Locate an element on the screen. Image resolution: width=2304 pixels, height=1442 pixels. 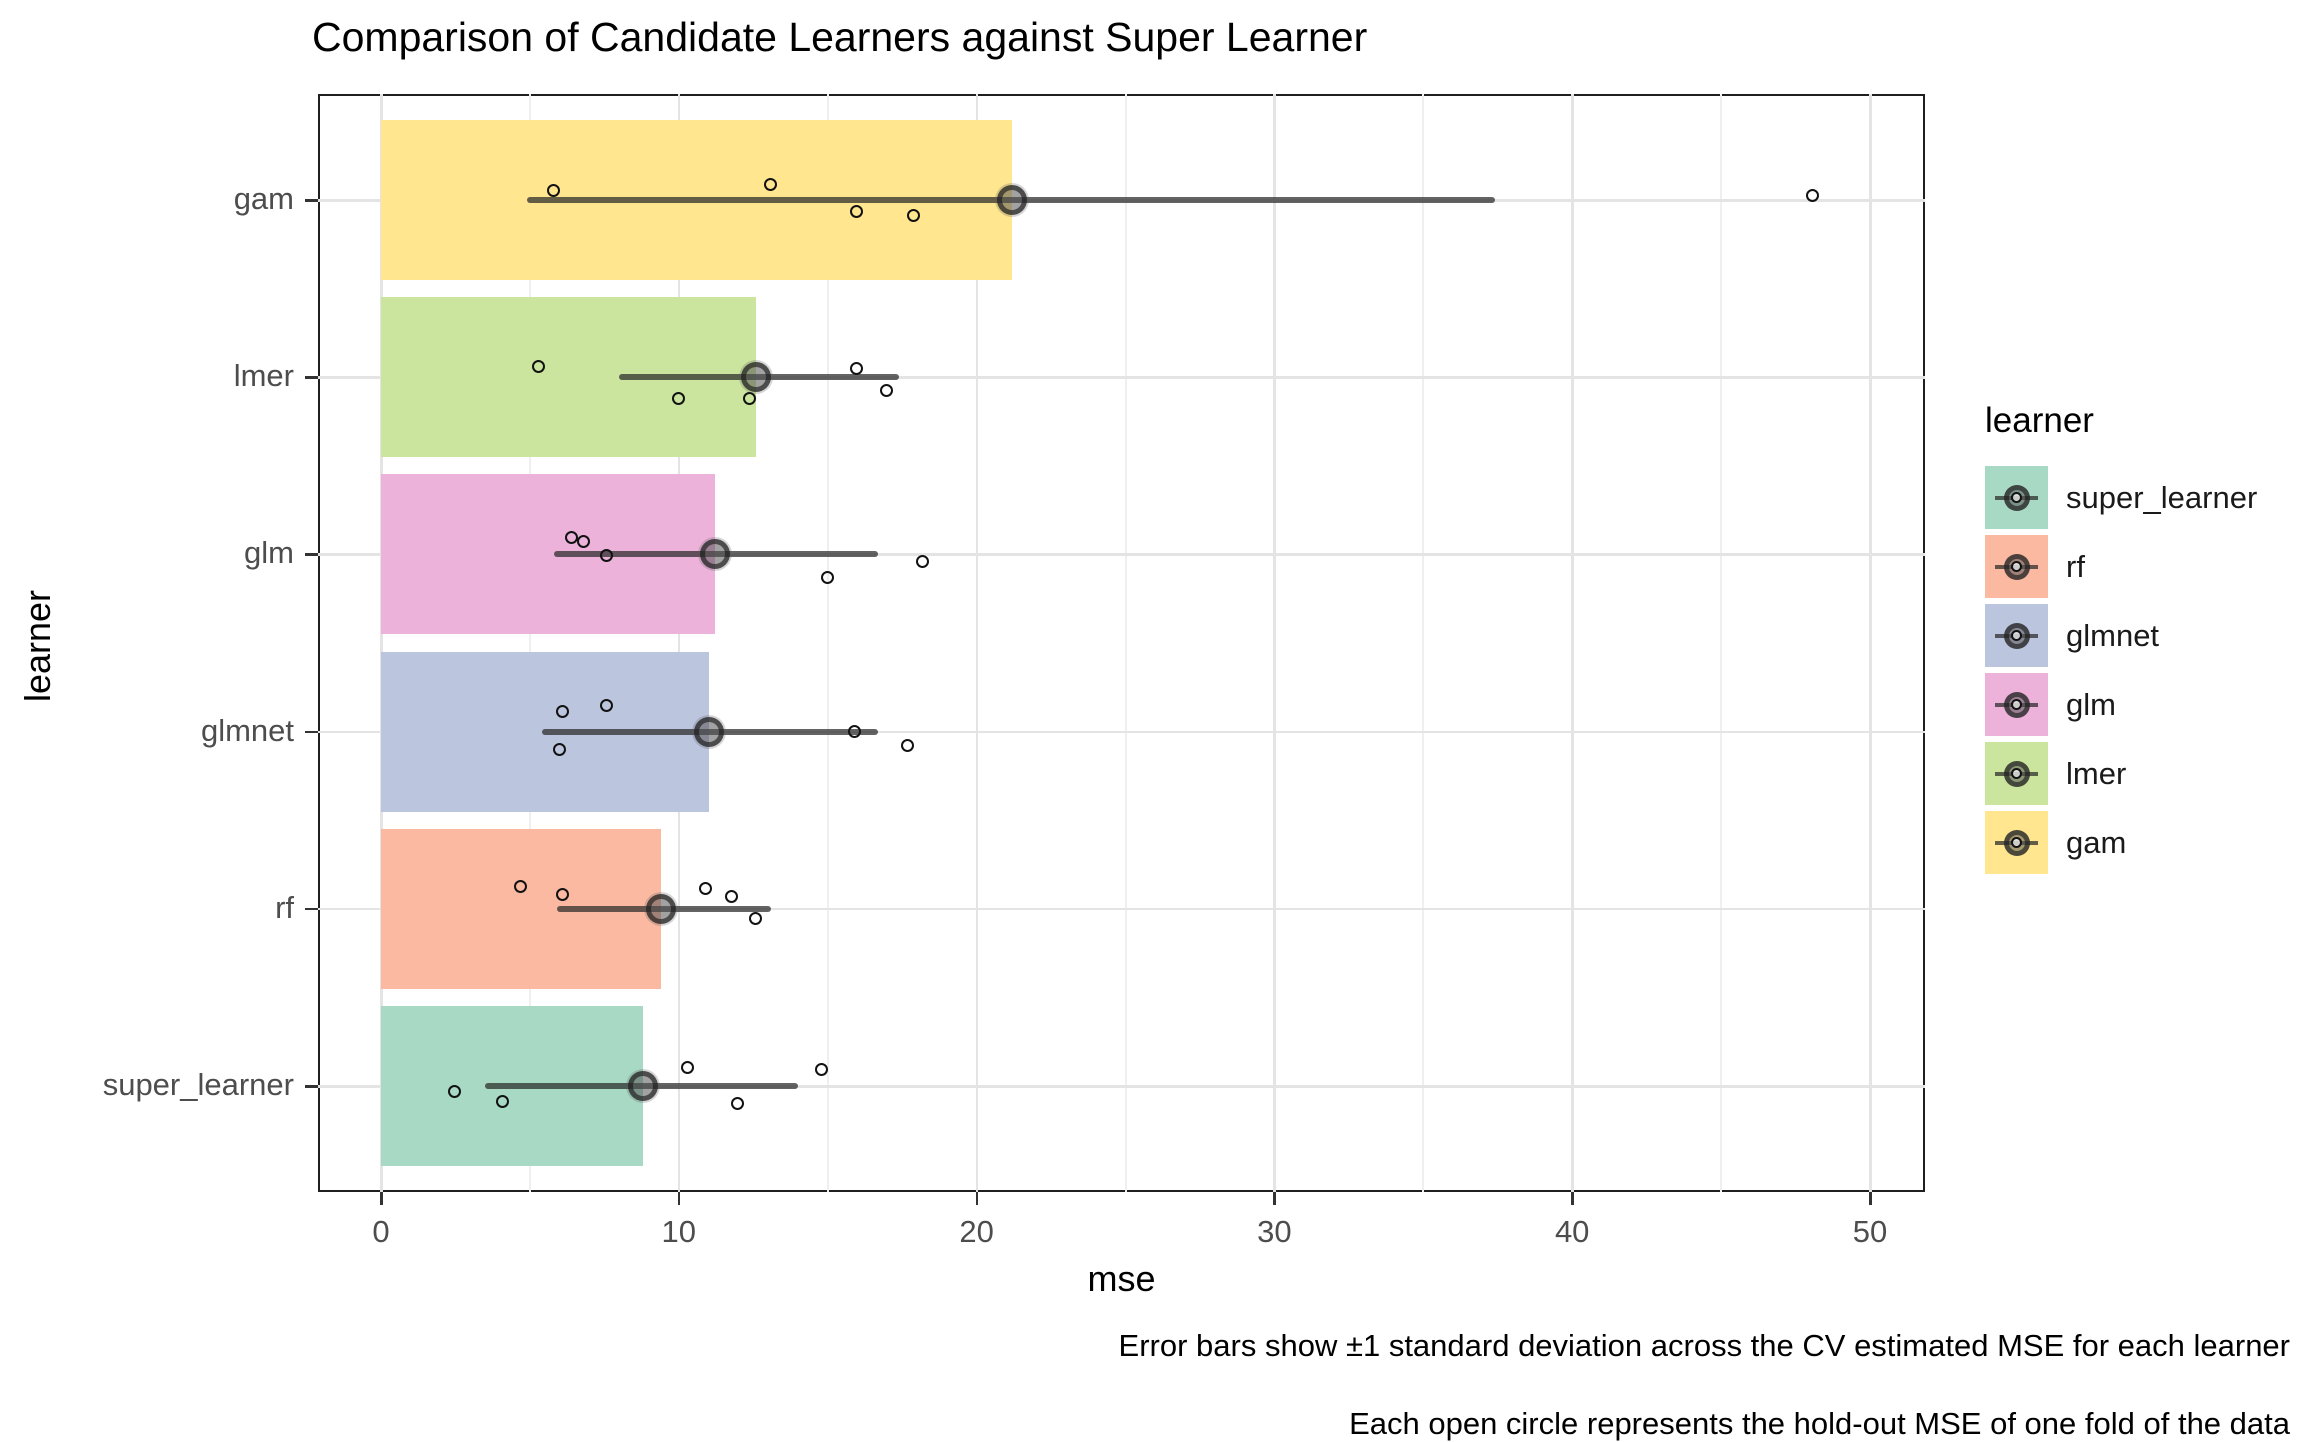
gridline-y-glmnet is located at coordinates (1121, 732).